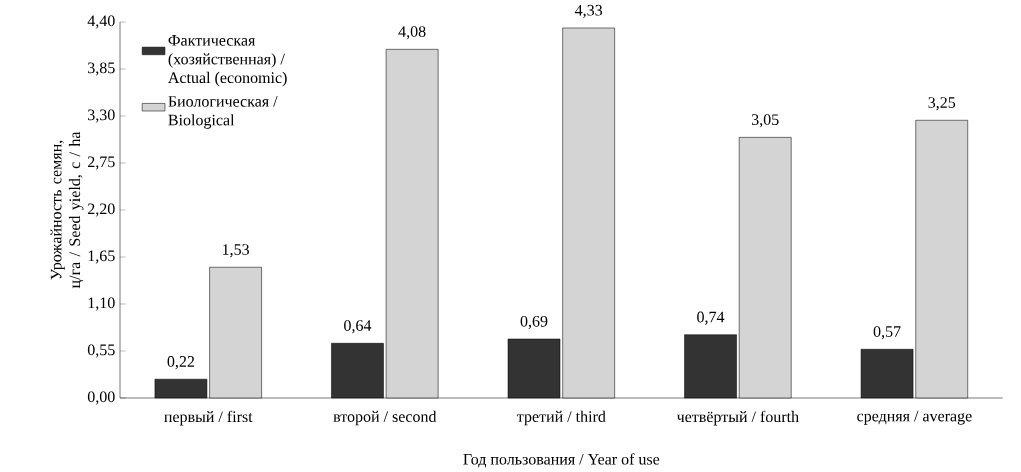  Describe the element at coordinates (887, 333) in the screenshot. I see `data-label: 0,57` at that location.